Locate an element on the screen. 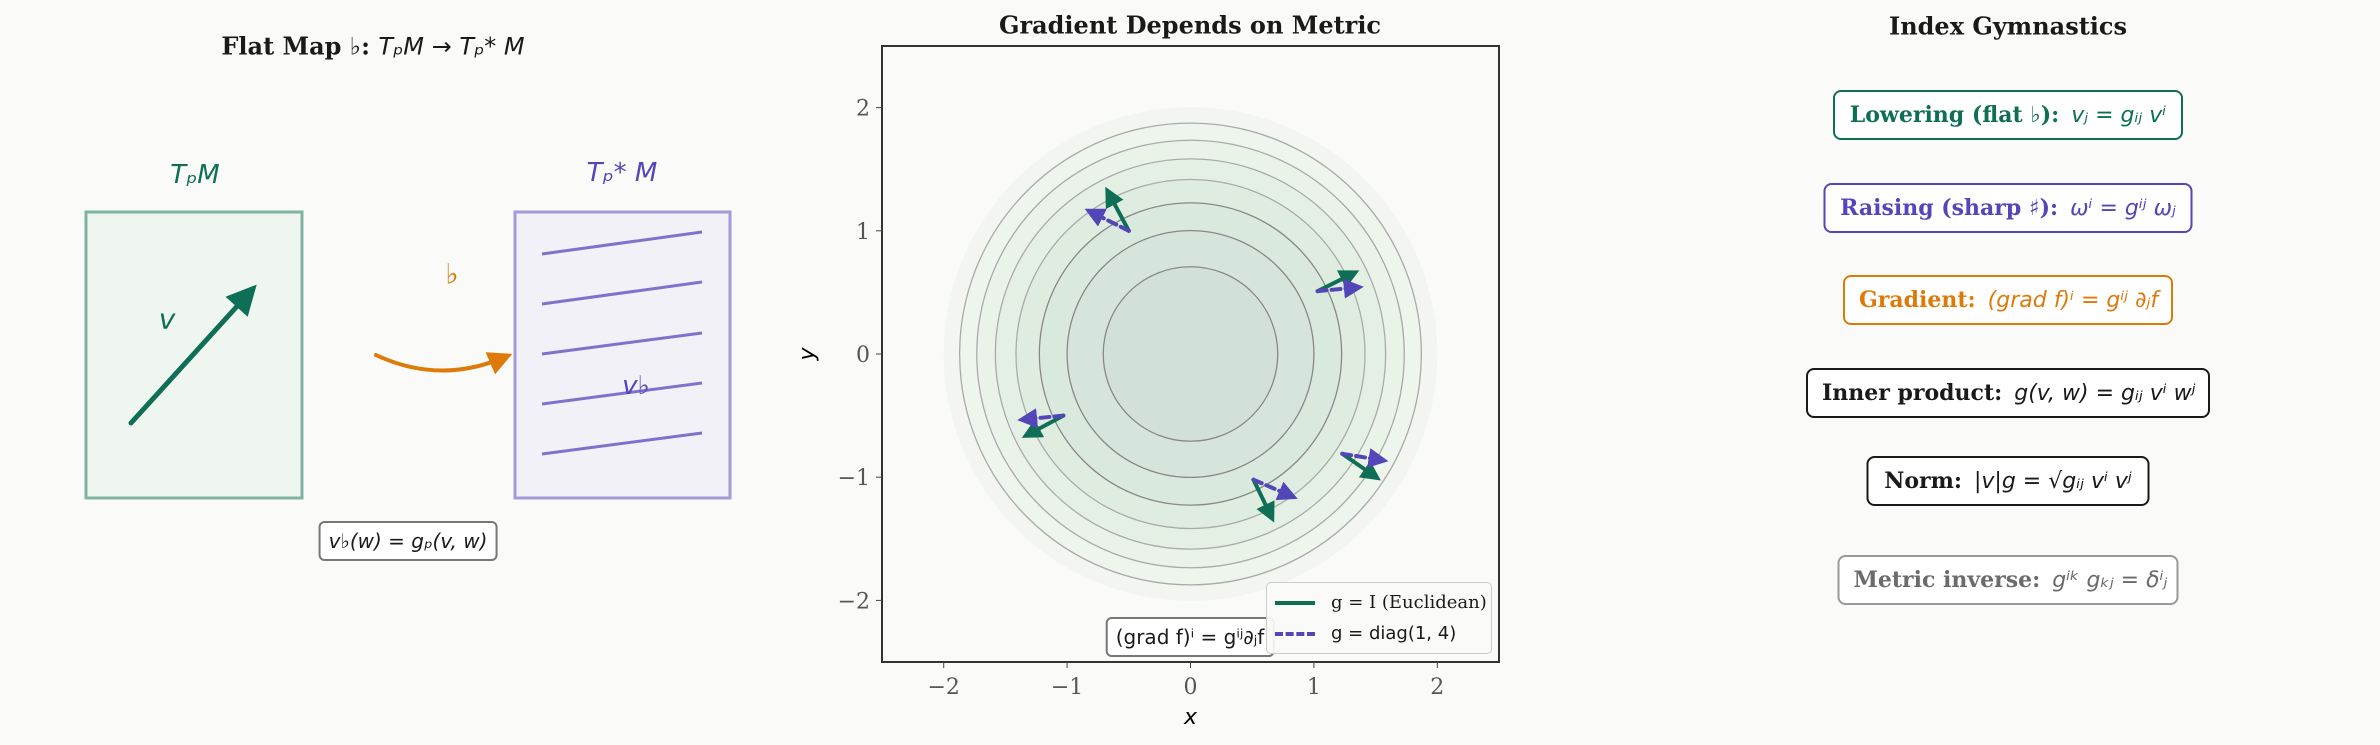  legend-label: g = diag(1, 4) is located at coordinates (1394, 633).